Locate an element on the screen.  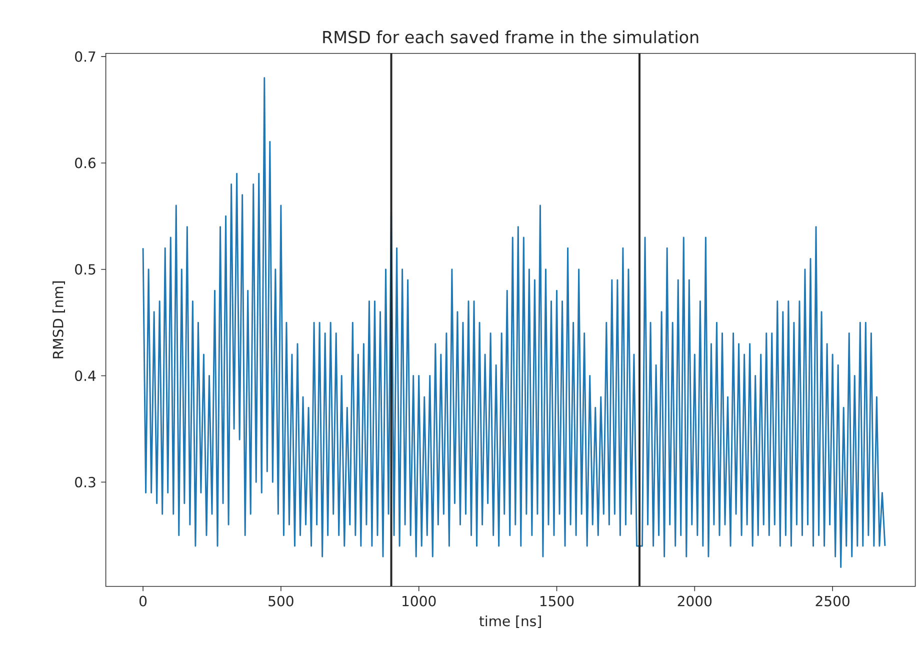
x-tick-label: 1000 is located at coordinates (419, 601).